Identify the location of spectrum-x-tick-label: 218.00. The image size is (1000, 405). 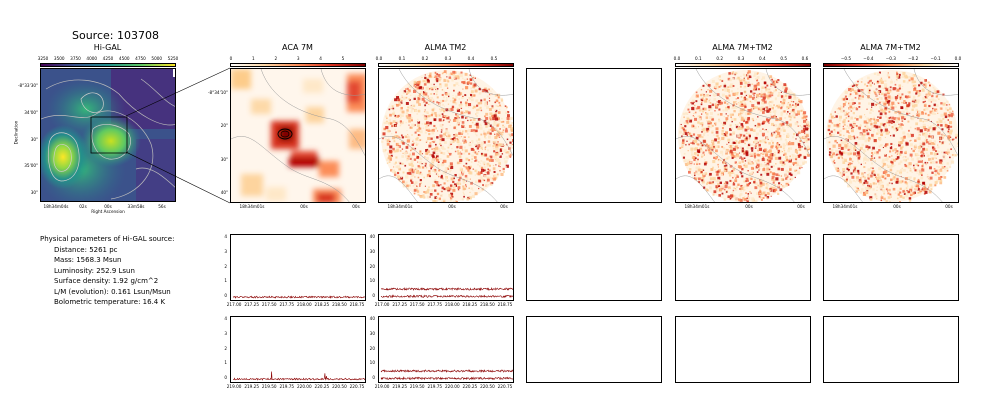
(452, 304).